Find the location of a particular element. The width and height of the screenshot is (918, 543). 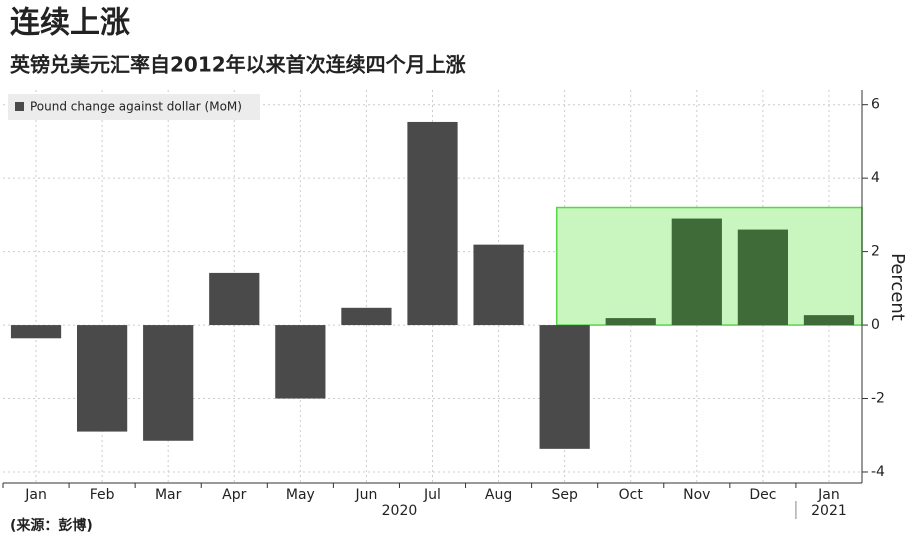

y-axis-label: Percent is located at coordinates (897, 287).